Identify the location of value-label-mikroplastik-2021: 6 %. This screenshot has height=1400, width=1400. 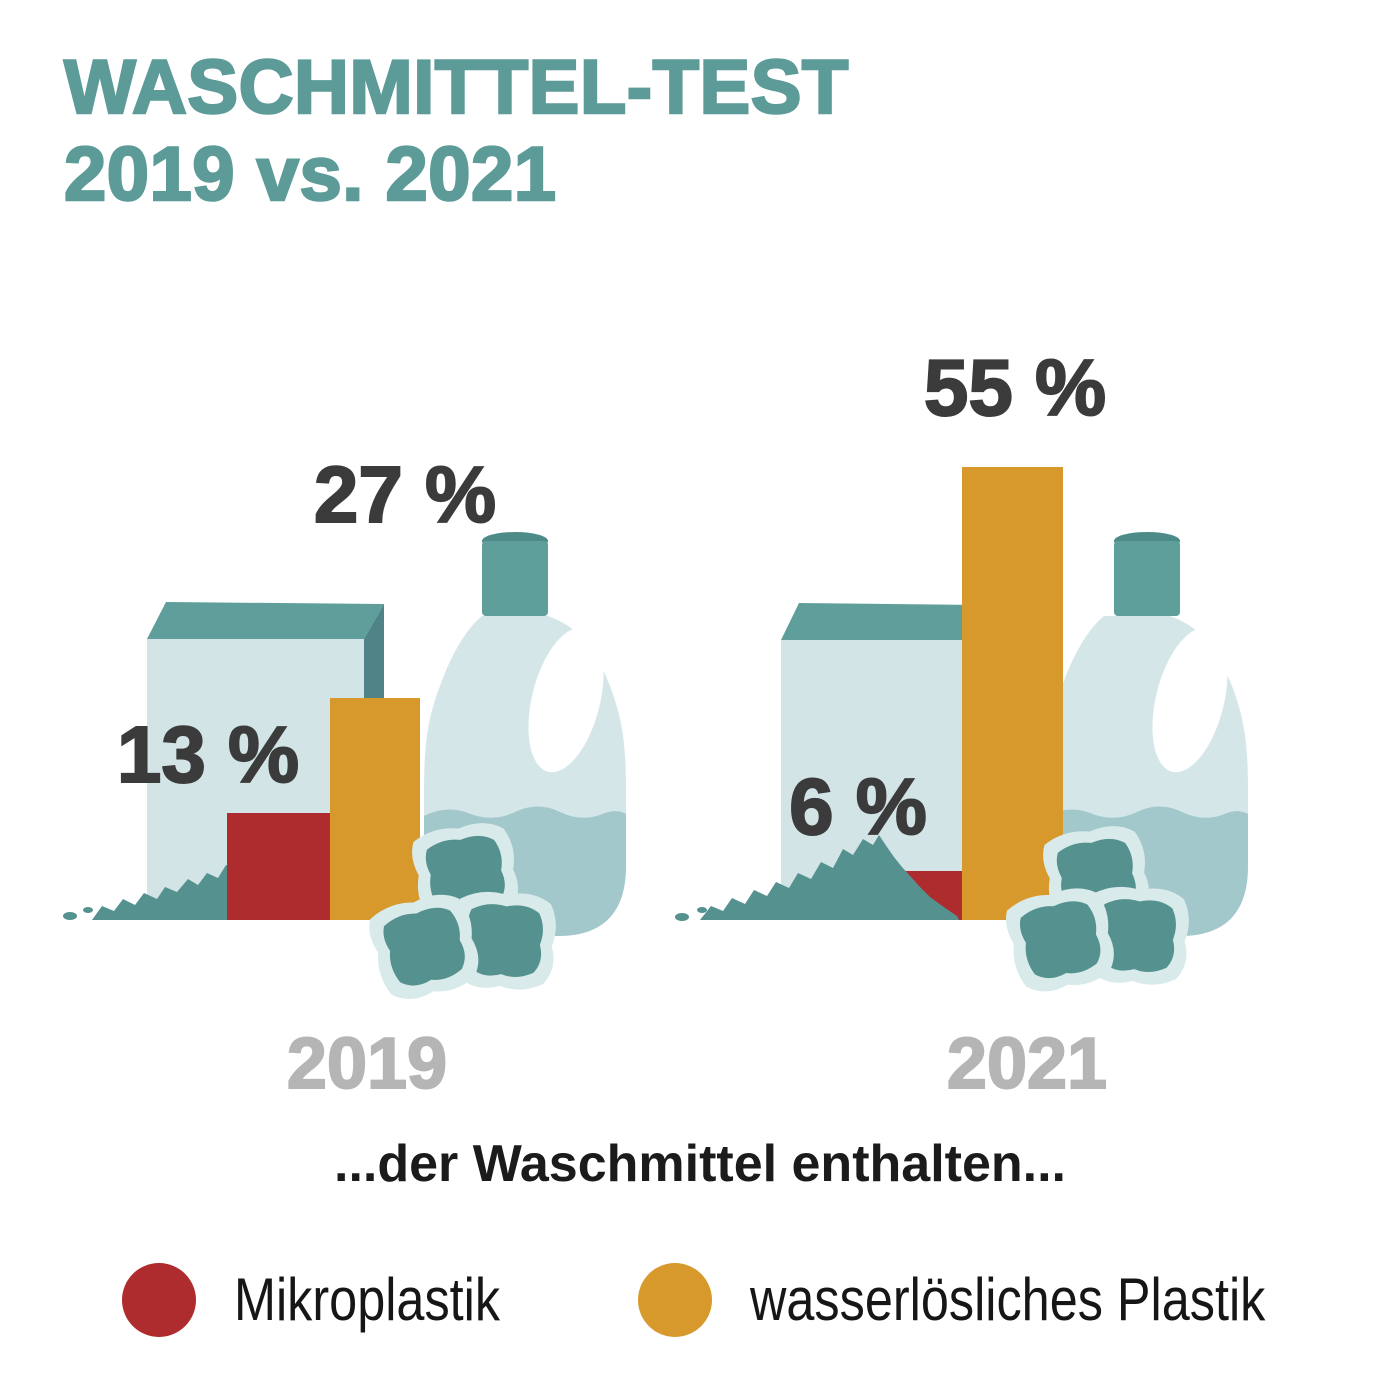
(858, 806).